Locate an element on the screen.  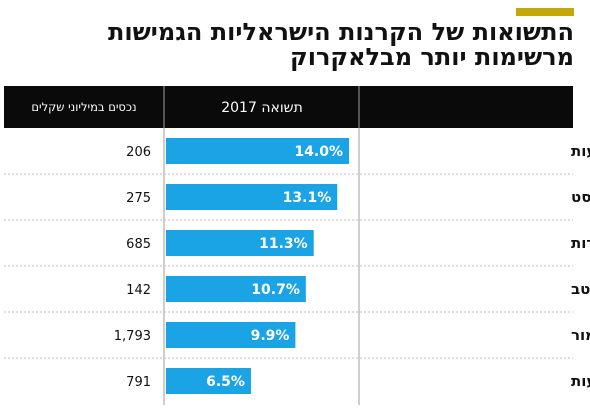
assets-value: 142 is located at coordinates (138, 290).